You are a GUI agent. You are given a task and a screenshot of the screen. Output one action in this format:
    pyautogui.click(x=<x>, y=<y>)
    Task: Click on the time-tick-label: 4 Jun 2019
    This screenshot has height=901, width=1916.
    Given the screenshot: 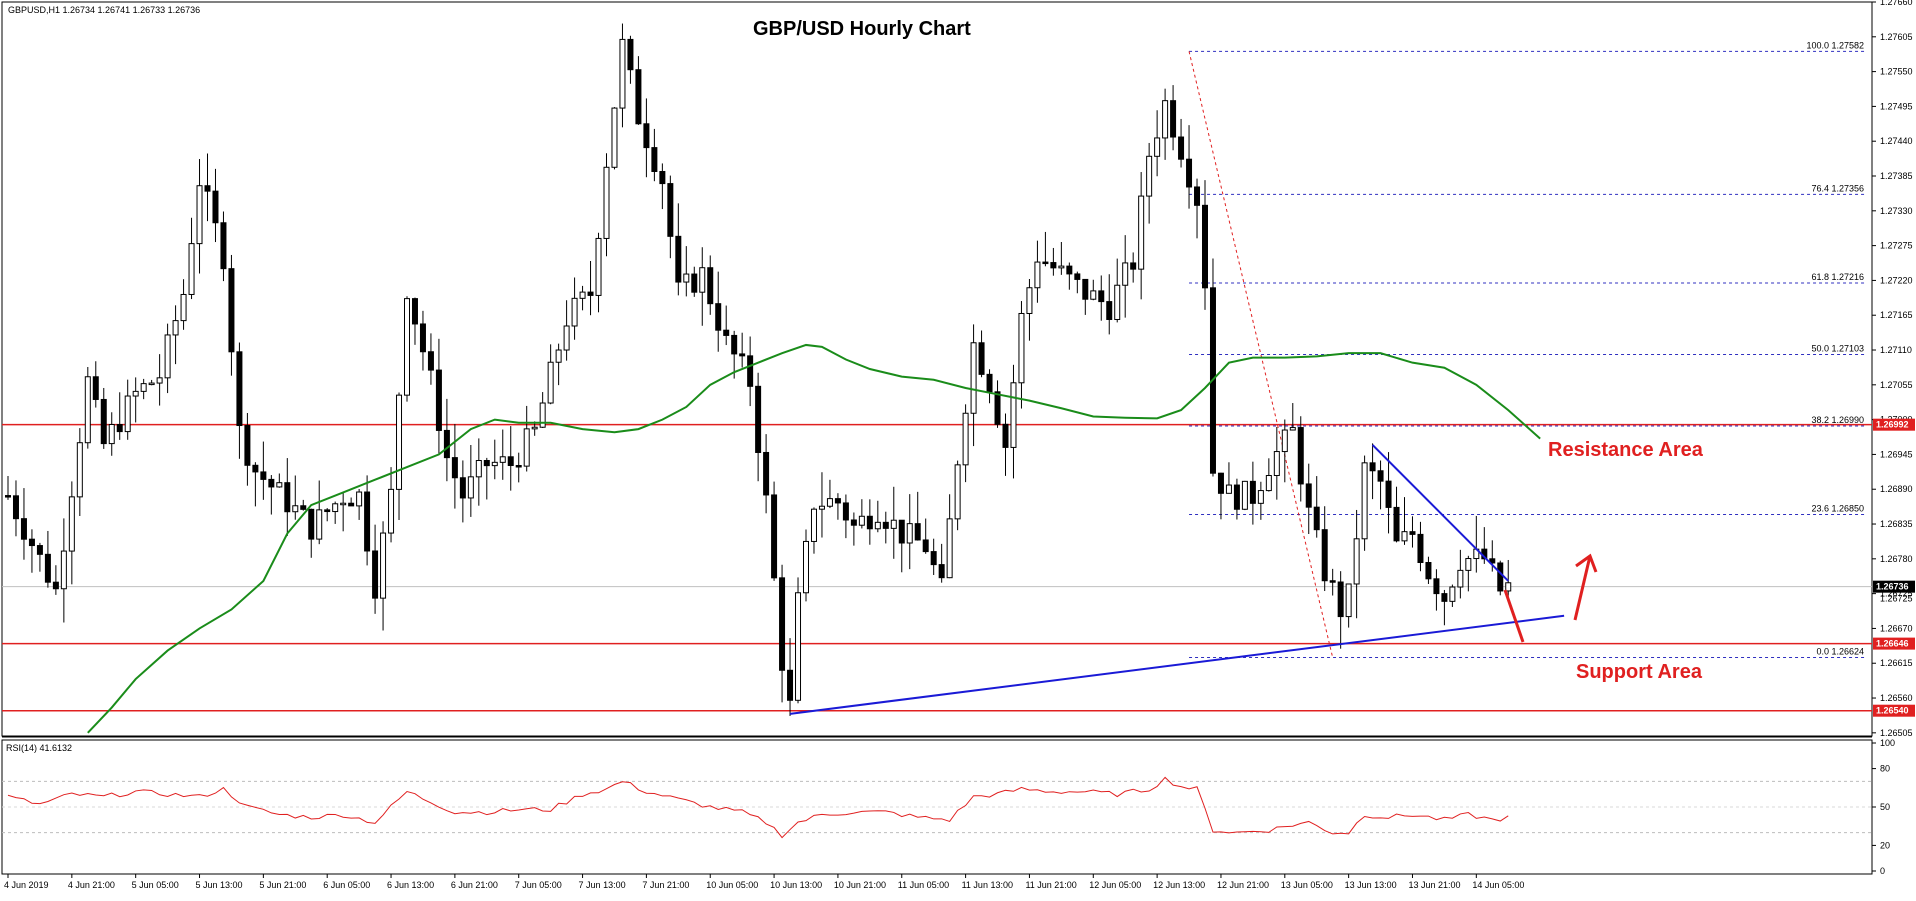 What is the action you would take?
    pyautogui.click(x=26, y=885)
    